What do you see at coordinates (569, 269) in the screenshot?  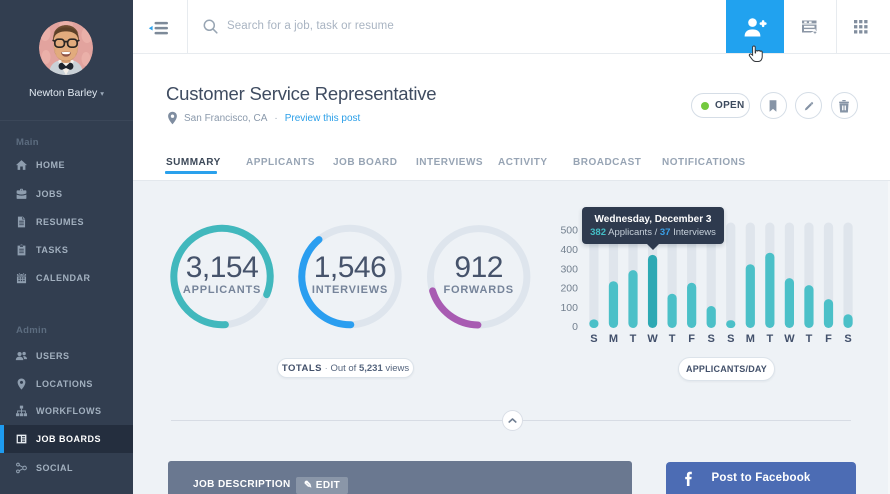 I see `svg-text: 300` at bounding box center [569, 269].